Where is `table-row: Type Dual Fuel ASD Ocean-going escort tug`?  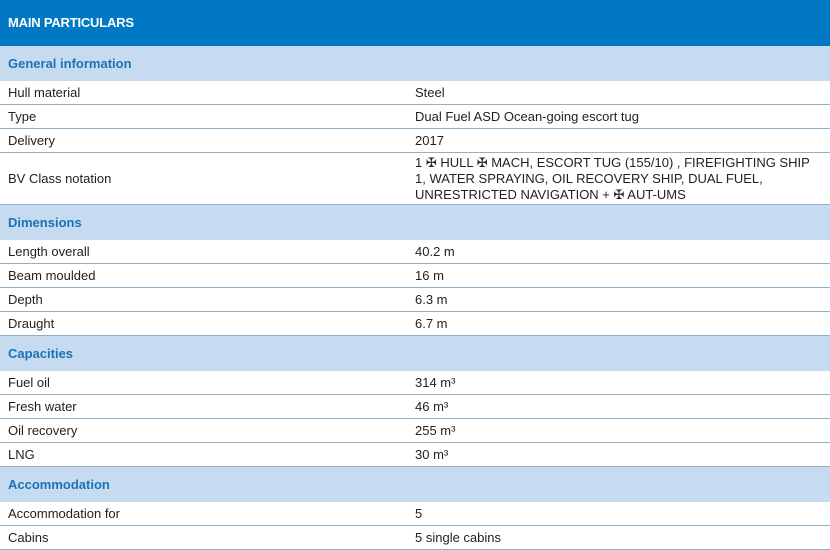
table-row: Type Dual Fuel ASD Ocean-going escort tug is located at coordinates (415, 117).